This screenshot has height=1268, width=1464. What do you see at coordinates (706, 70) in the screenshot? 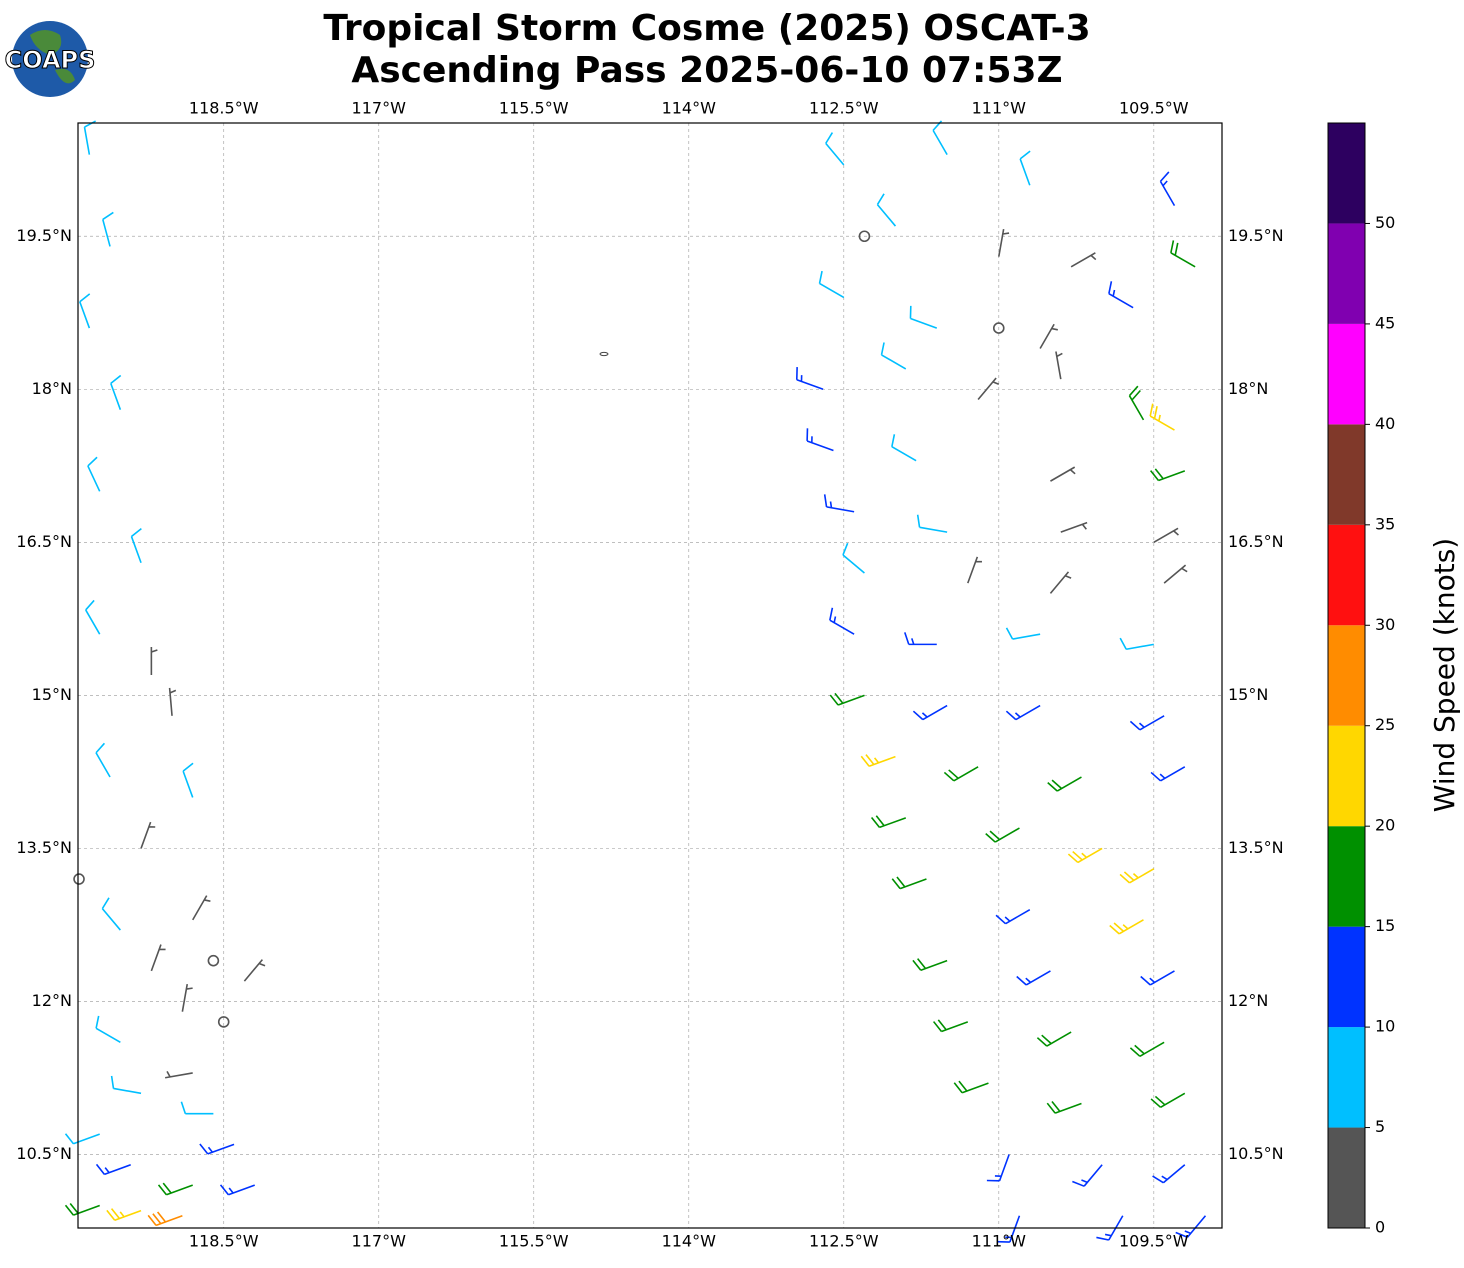
I see `title-line: Ascending Pass 2025-06-10 07:53Z` at bounding box center [706, 70].